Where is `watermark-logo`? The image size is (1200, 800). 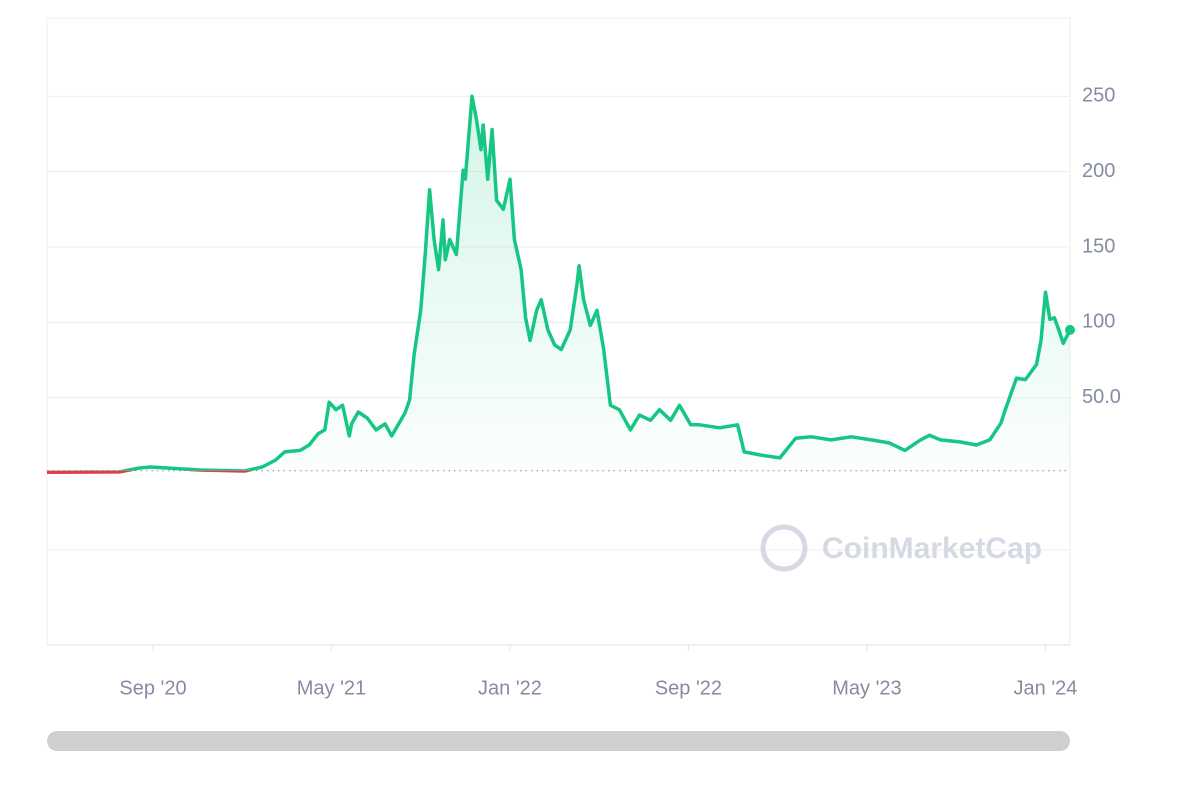
watermark-logo is located at coordinates (784, 548).